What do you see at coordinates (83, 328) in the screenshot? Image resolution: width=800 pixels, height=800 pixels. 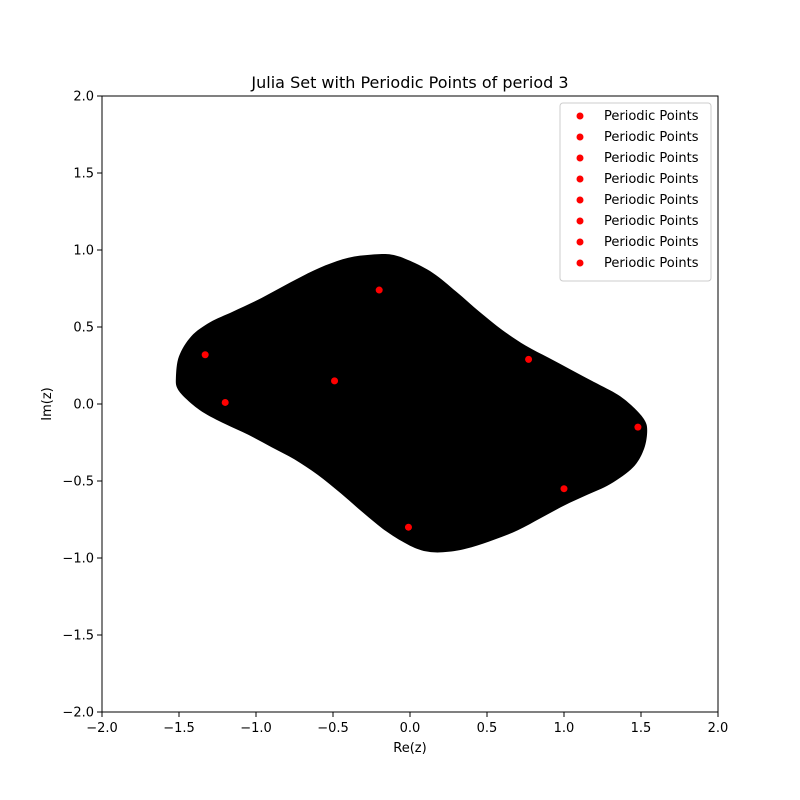 I see `y-tick-label: 0.5` at bounding box center [83, 328].